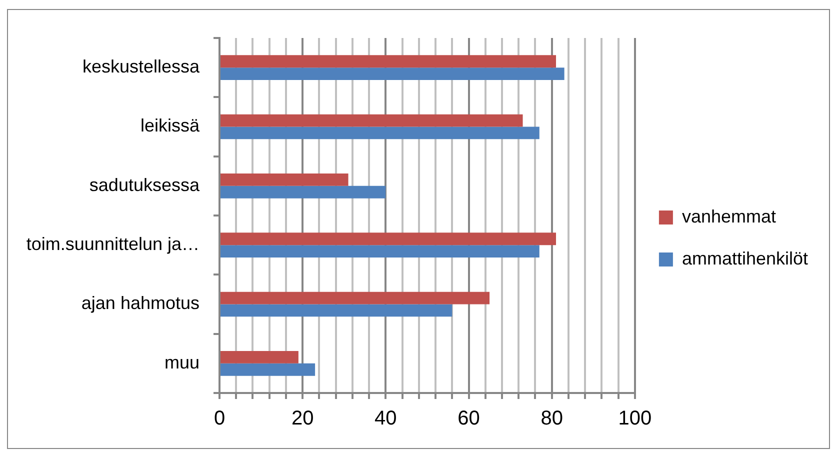 Image resolution: width=838 pixels, height=453 pixels. I want to click on y-tick-label: muu, so click(182, 362).